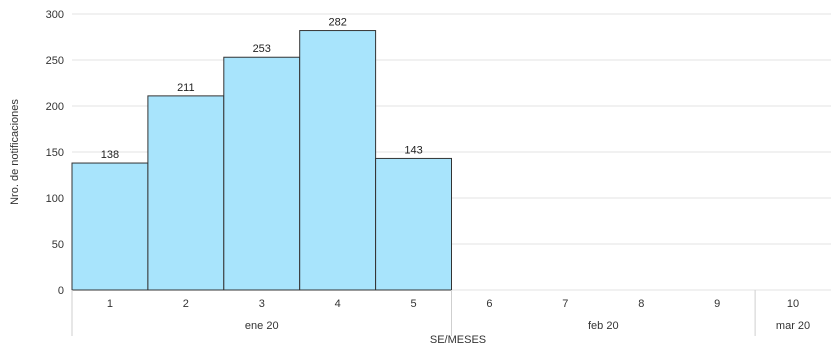 The image size is (831, 348). Describe the element at coordinates (565, 304) in the screenshot. I see `x-tick-label: 7` at that location.